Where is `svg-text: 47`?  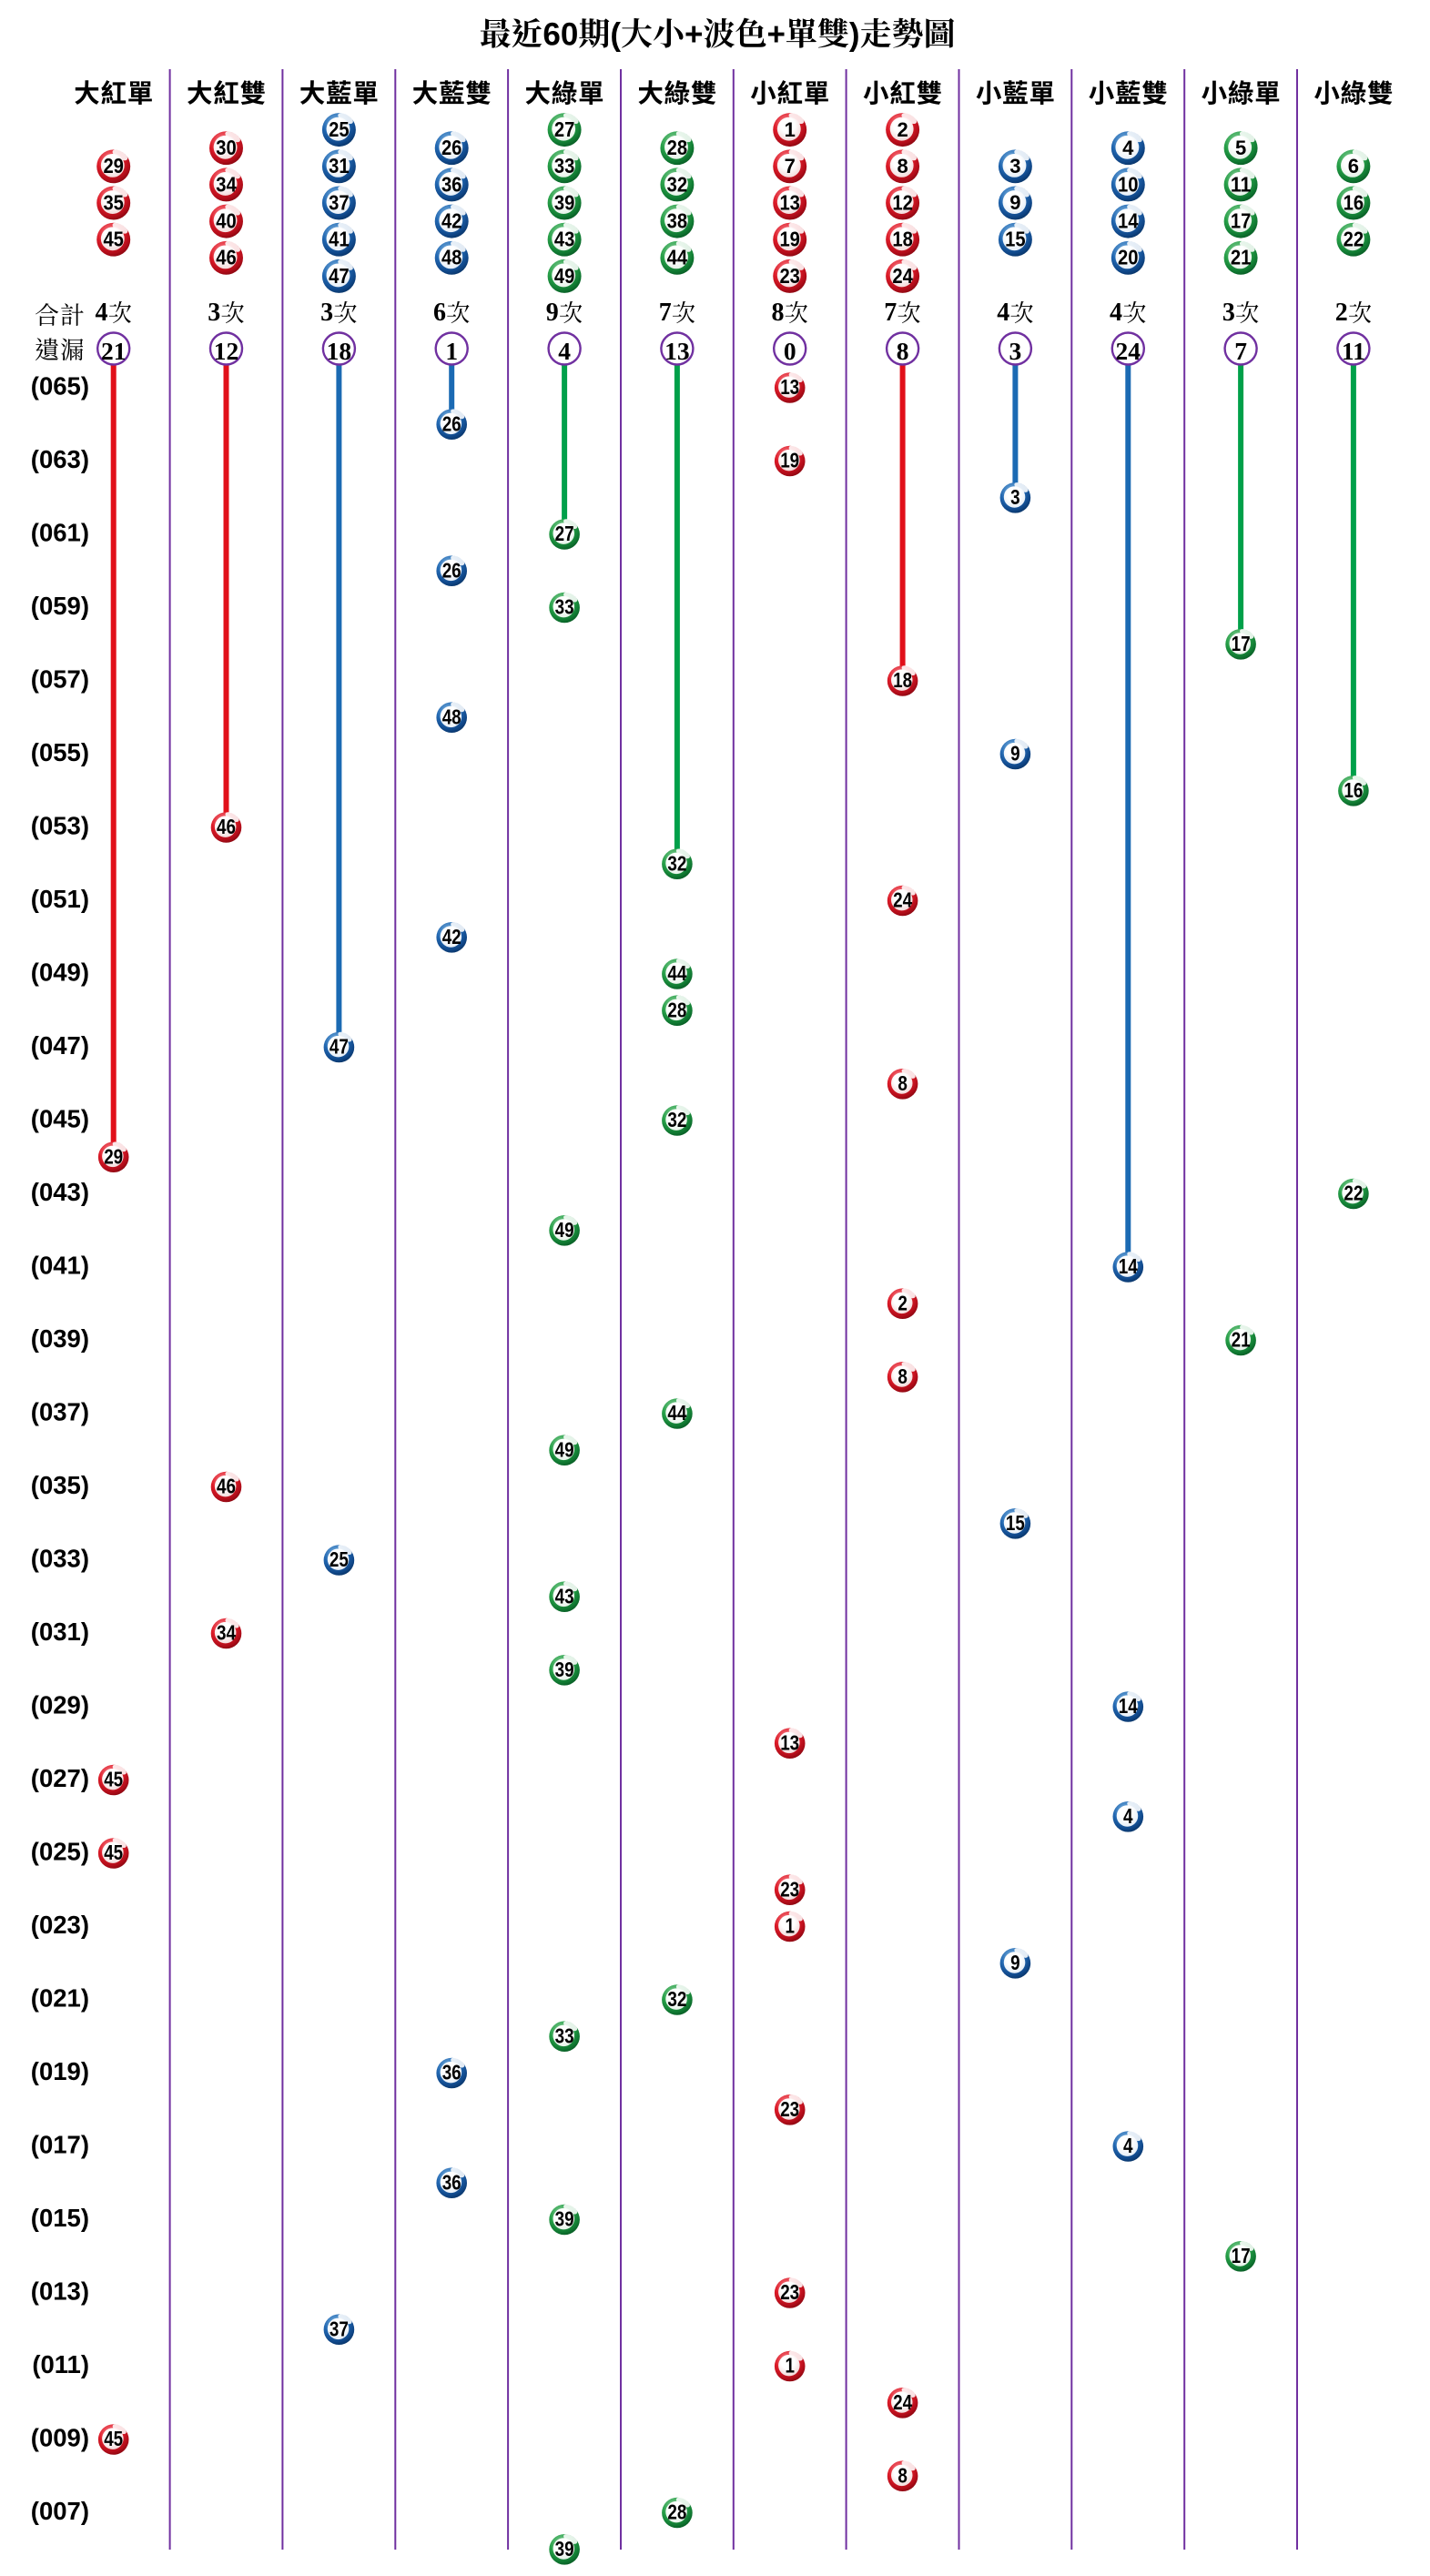
svg-text: 47 is located at coordinates (339, 276).